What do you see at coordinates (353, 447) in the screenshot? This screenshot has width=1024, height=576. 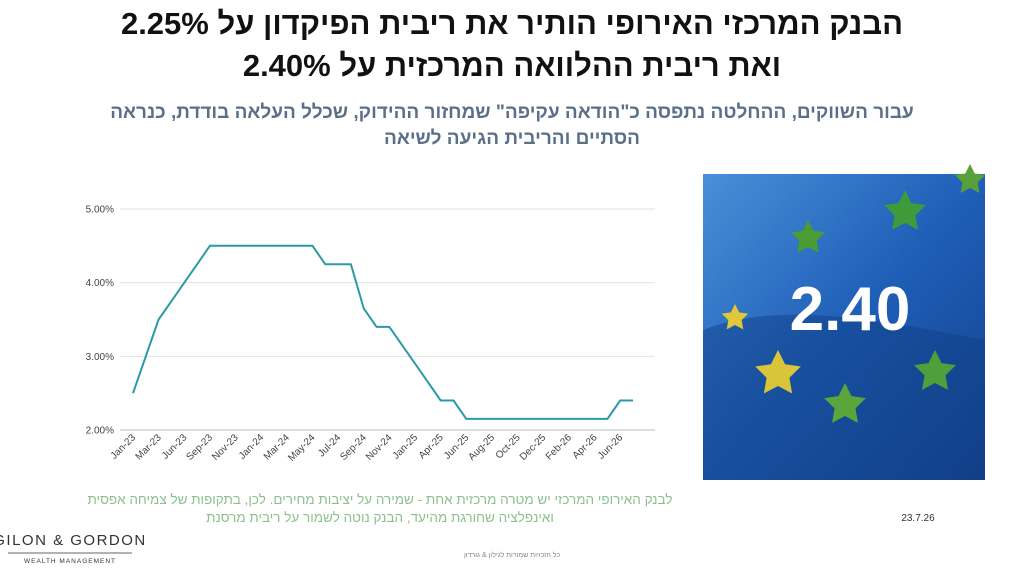 I see `x-tick-label: Sep-24` at bounding box center [353, 447].